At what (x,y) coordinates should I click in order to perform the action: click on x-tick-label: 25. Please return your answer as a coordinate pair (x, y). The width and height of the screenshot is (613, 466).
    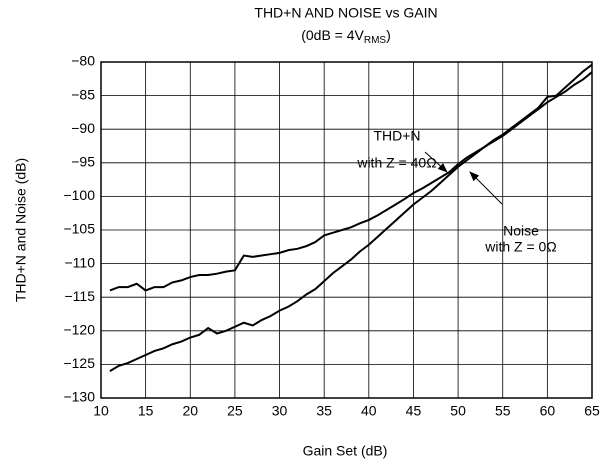
    Looking at the image, I should click on (235, 411).